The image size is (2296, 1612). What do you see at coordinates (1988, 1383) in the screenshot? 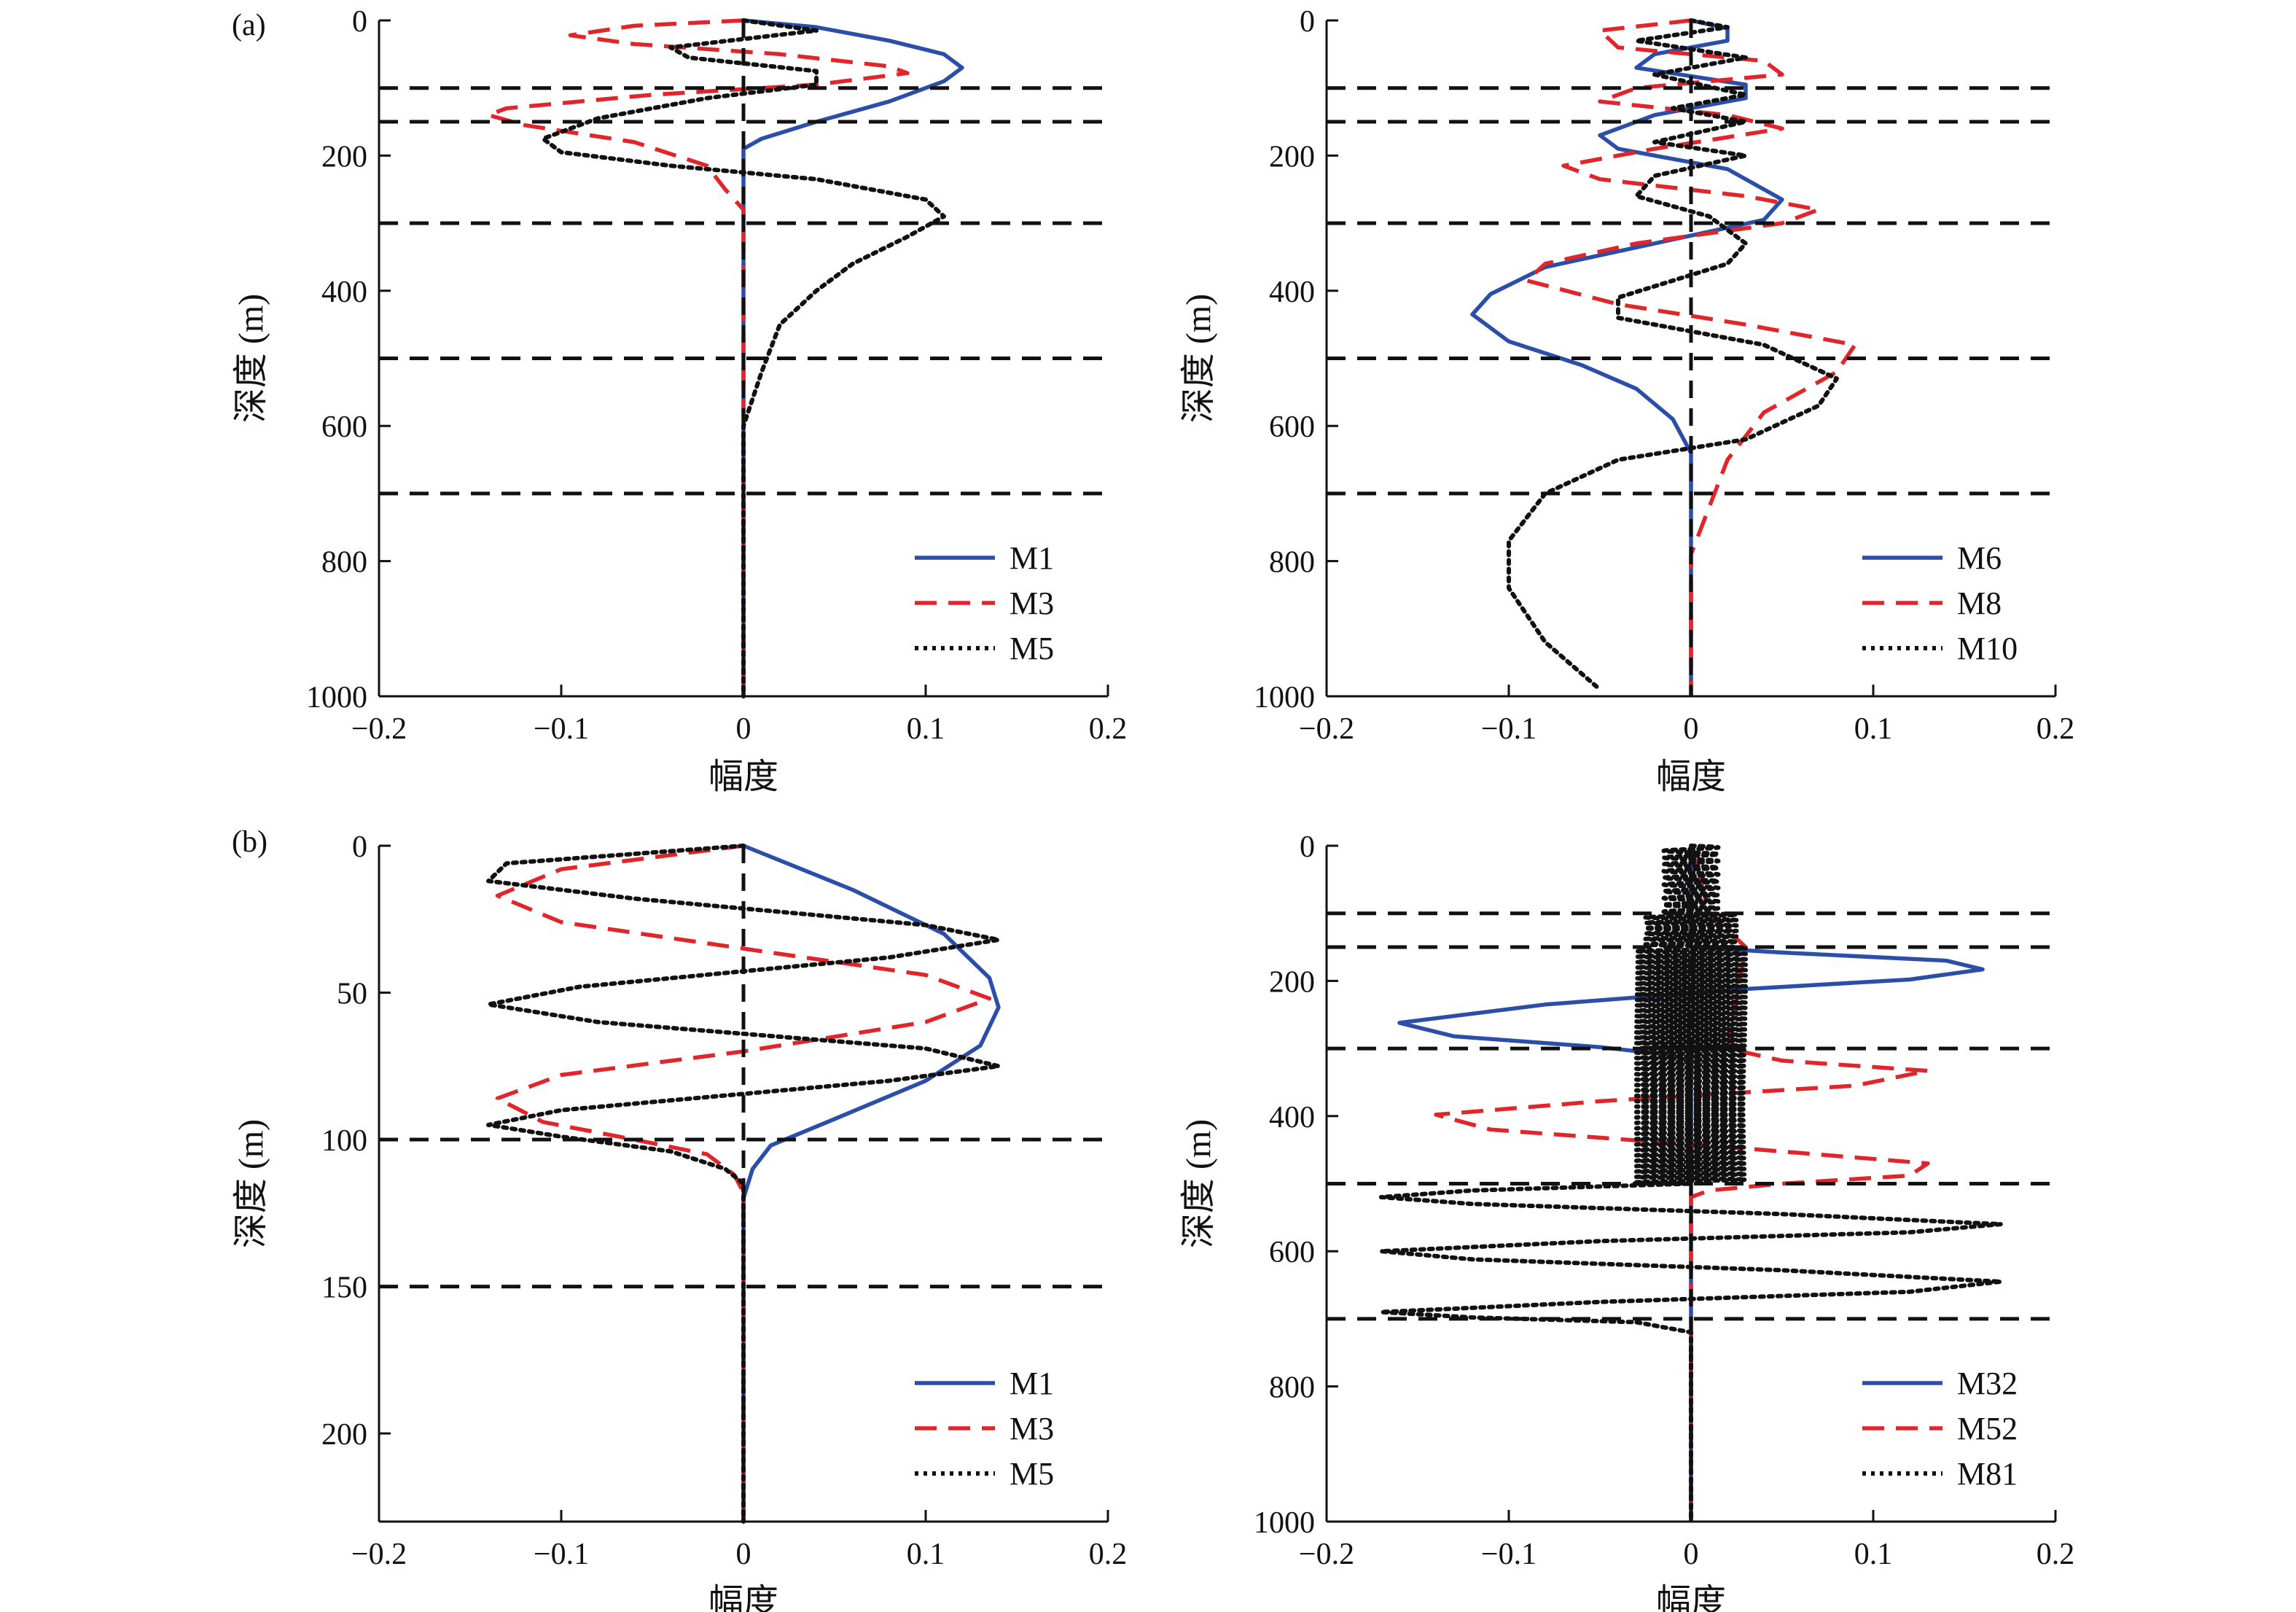
I see `legend-label-M32: M32` at bounding box center [1988, 1383].